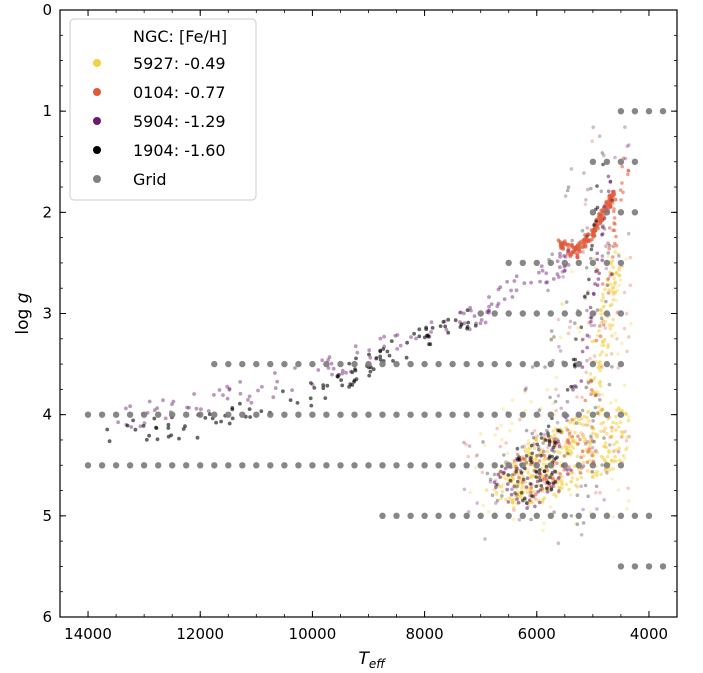 The width and height of the screenshot is (703, 673). I want to click on legend-entry: Grid, so click(150, 179).